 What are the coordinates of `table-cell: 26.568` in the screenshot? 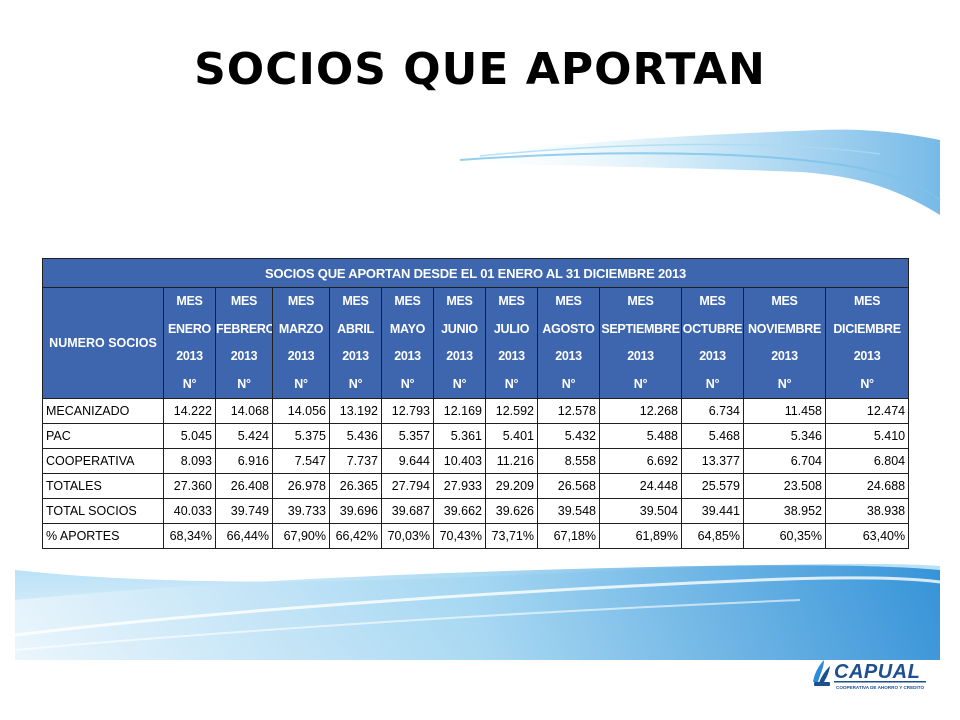 It's located at (568, 486).